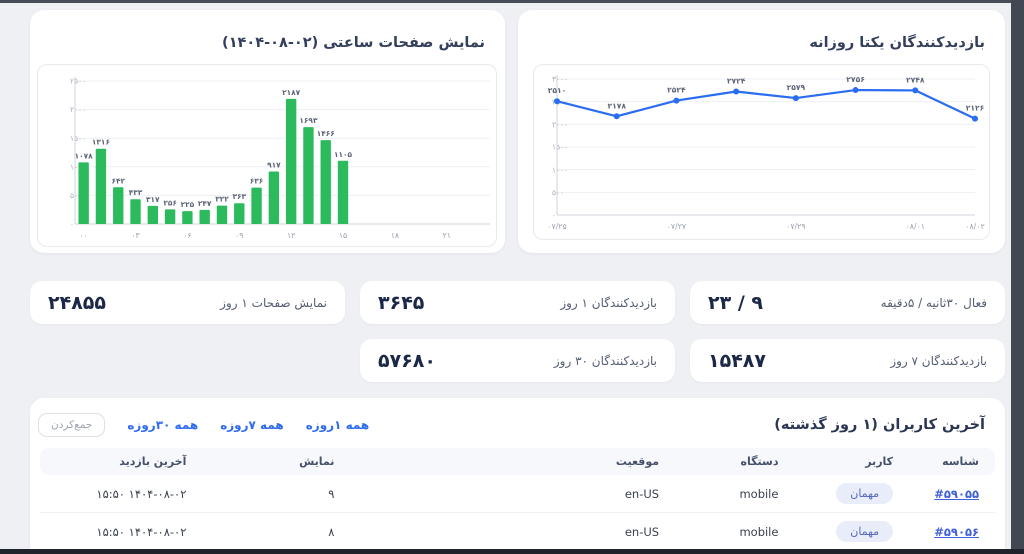 The height and width of the screenshot is (554, 1024). Describe the element at coordinates (276, 530) in the screenshot. I see `views-cell: ۸` at that location.